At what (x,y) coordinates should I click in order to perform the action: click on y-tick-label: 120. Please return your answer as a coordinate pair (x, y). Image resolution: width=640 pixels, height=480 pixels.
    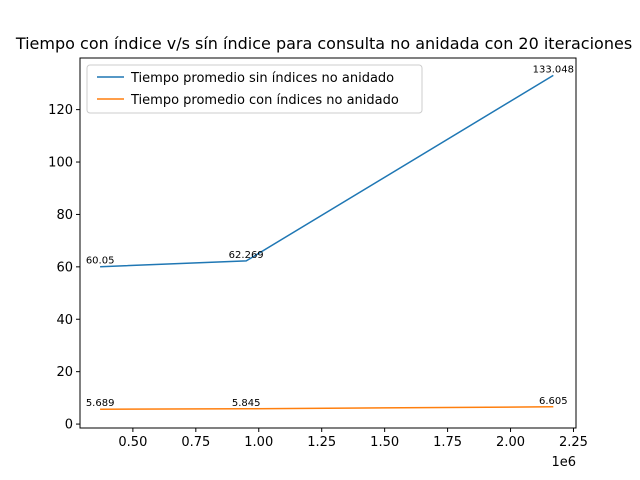
    Looking at the image, I should click on (60, 110).